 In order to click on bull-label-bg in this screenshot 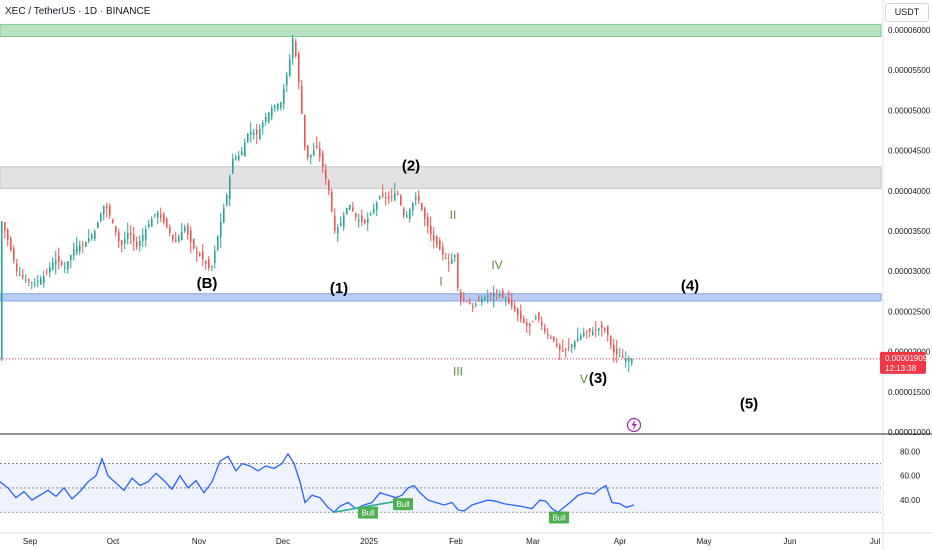, I will do `click(559, 517)`.